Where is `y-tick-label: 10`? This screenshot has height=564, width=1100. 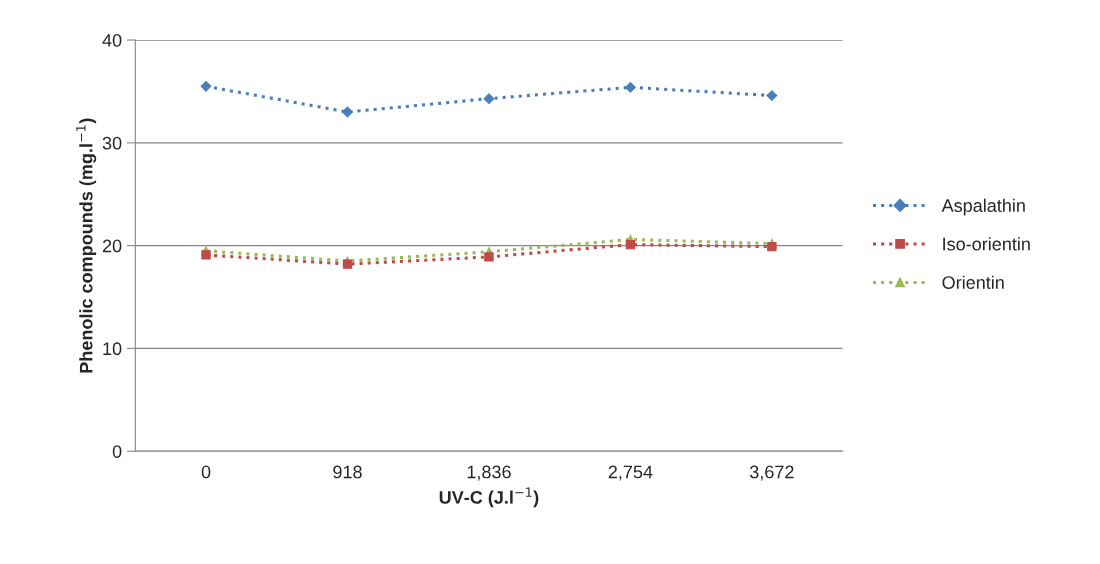 y-tick-label: 10 is located at coordinates (112, 349).